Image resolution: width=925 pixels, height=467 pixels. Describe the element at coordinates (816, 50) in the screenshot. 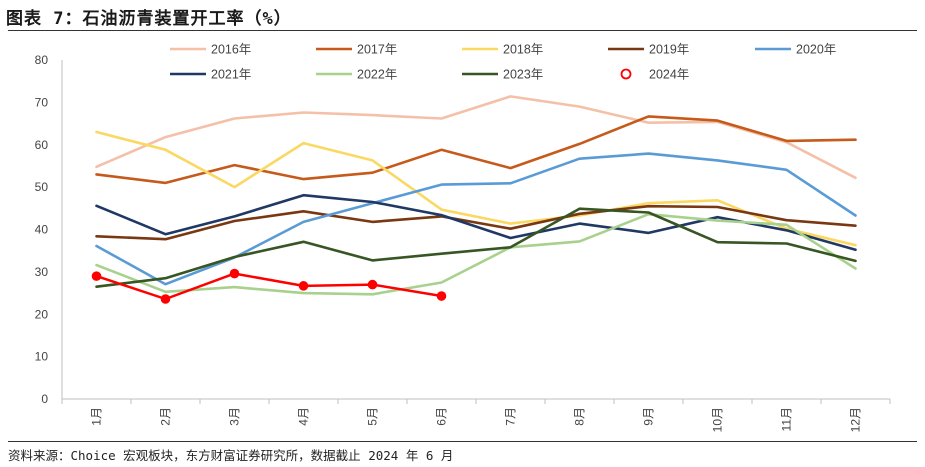

I see `legend-label: 2020年` at that location.